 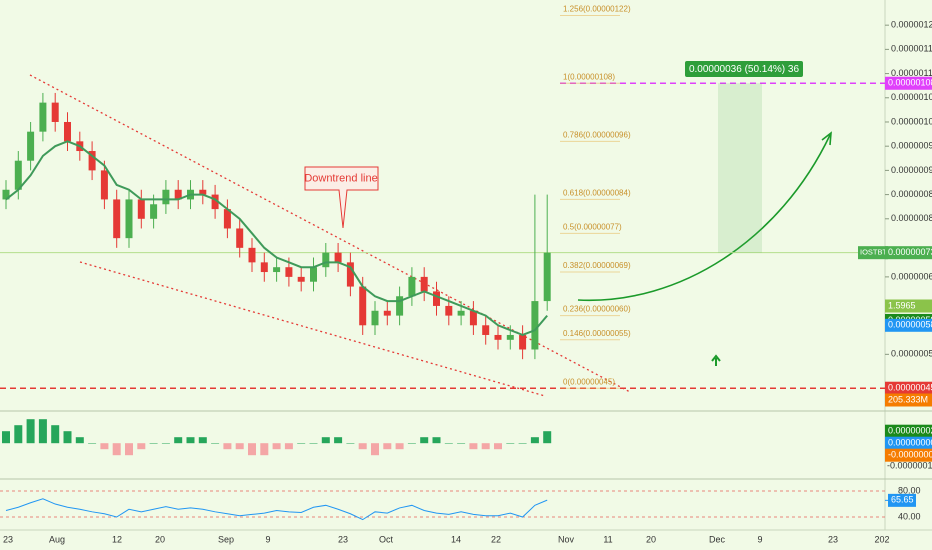 I want to click on projection-arrow, so click(x=704, y=218).